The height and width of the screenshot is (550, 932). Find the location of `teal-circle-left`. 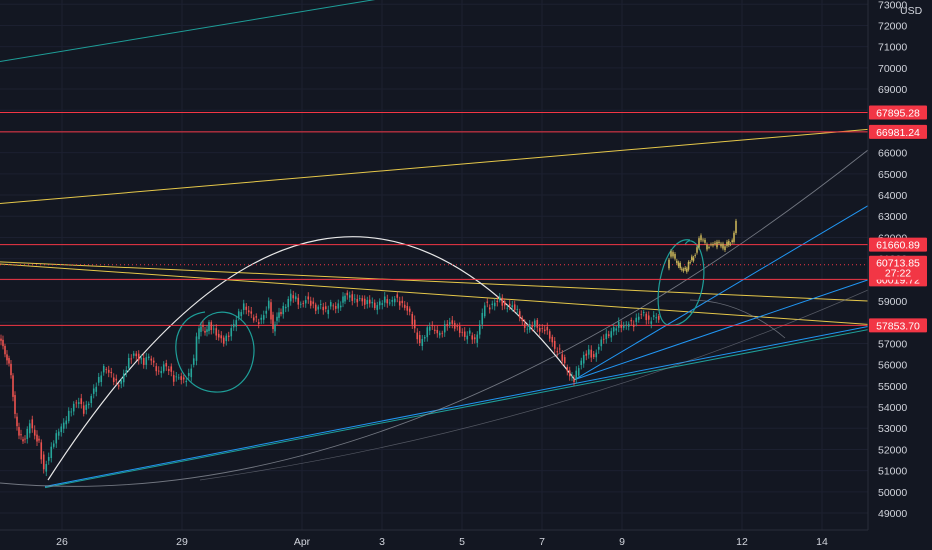

teal-circle-left is located at coordinates (215, 352).